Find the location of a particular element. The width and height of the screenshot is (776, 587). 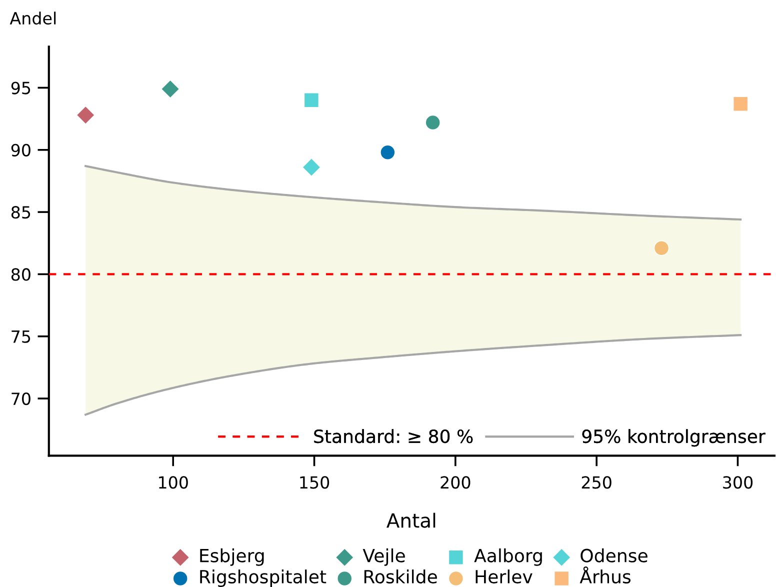

legend-label: Rigshospitalet is located at coordinates (263, 578).